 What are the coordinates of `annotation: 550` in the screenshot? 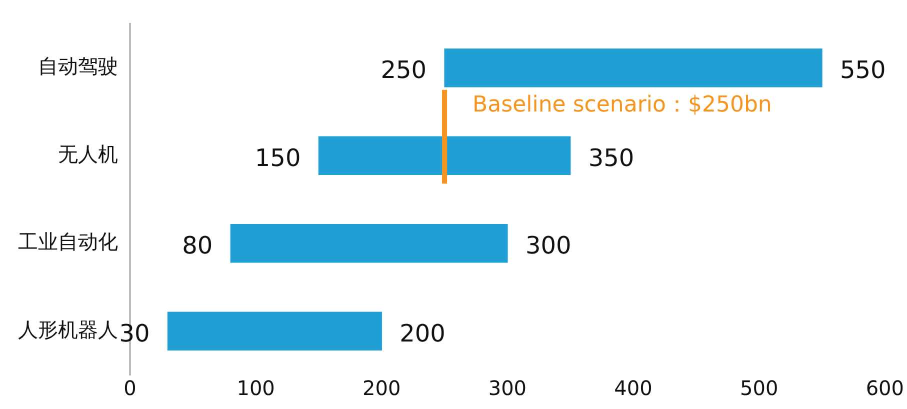 It's located at (863, 70).